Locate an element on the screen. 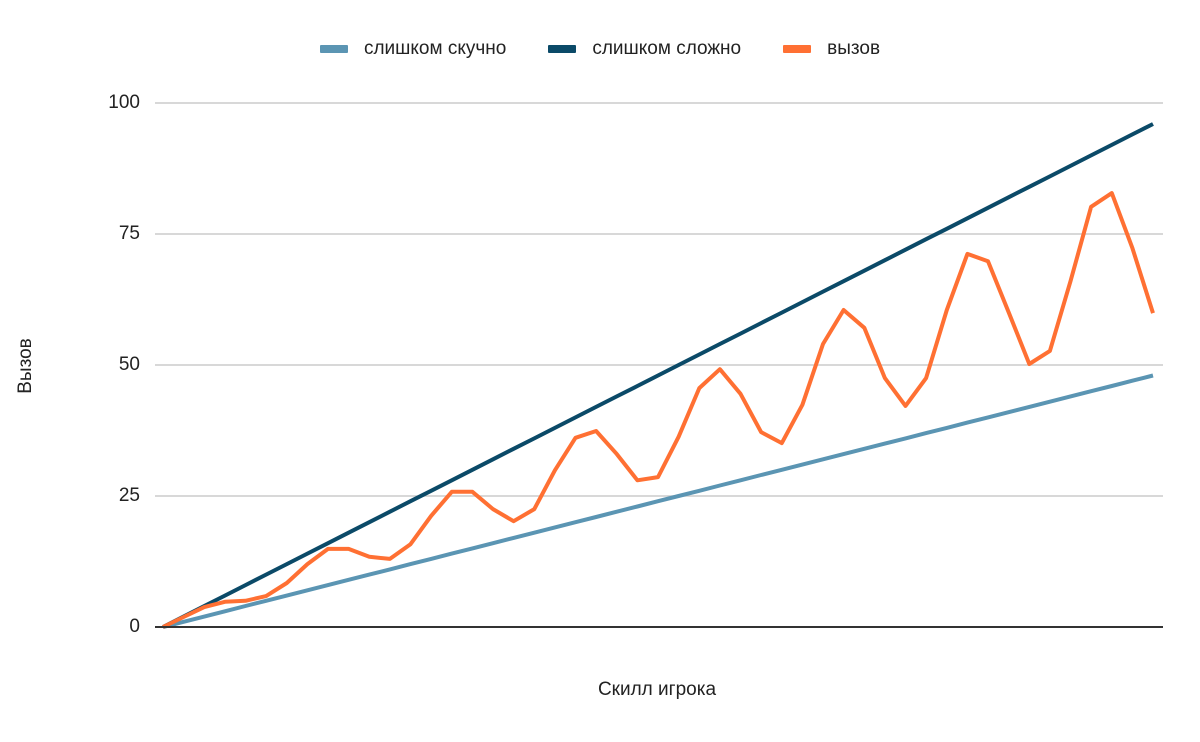 This screenshot has width=1200, height=742. y-tick-label: 75 is located at coordinates (129, 233).